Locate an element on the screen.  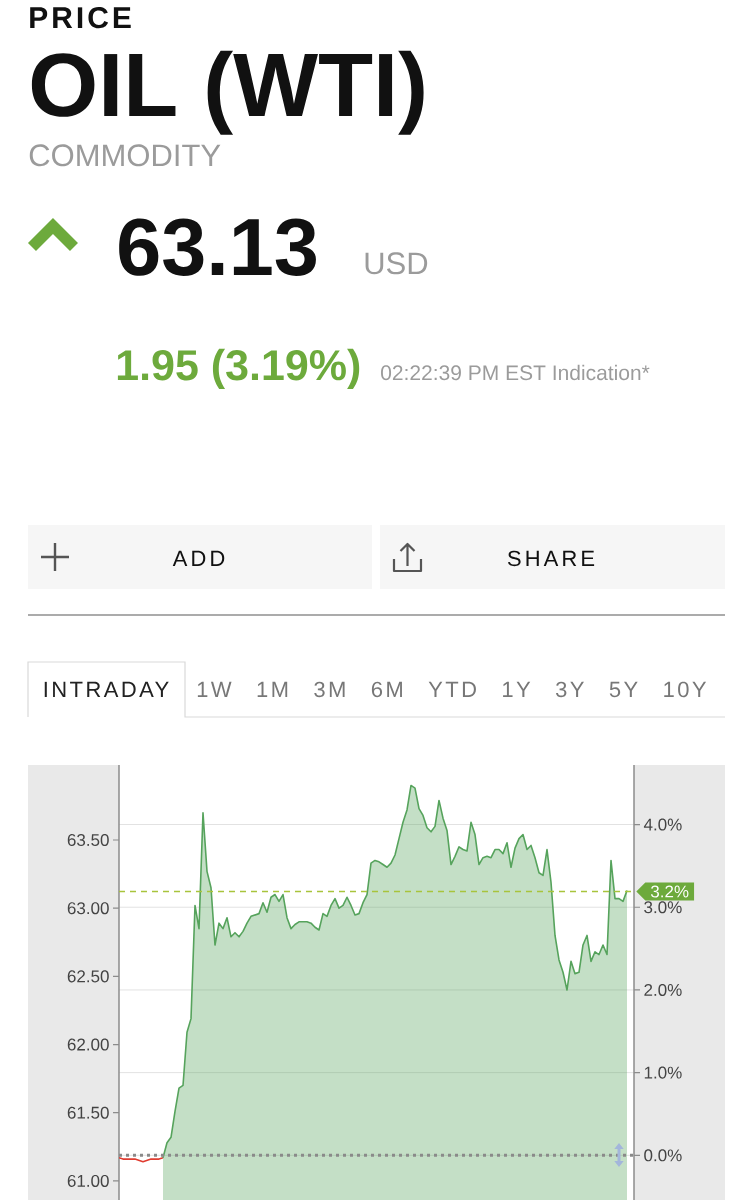
text: PRICE is located at coordinates (80, 18).